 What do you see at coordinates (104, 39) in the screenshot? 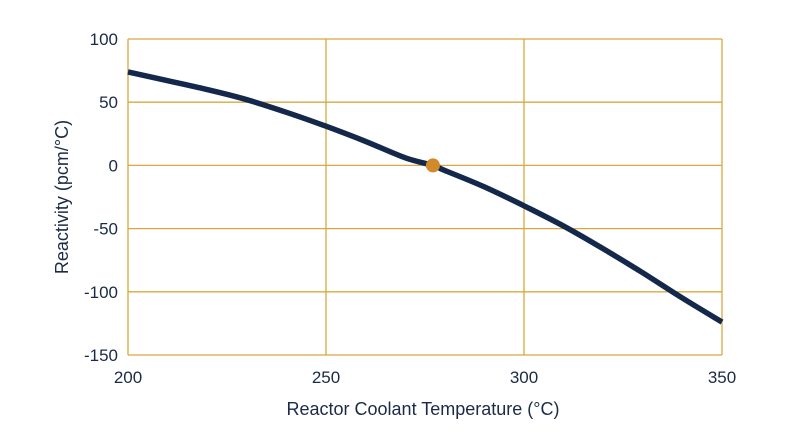
I see `y-tick-label: 100` at bounding box center [104, 39].